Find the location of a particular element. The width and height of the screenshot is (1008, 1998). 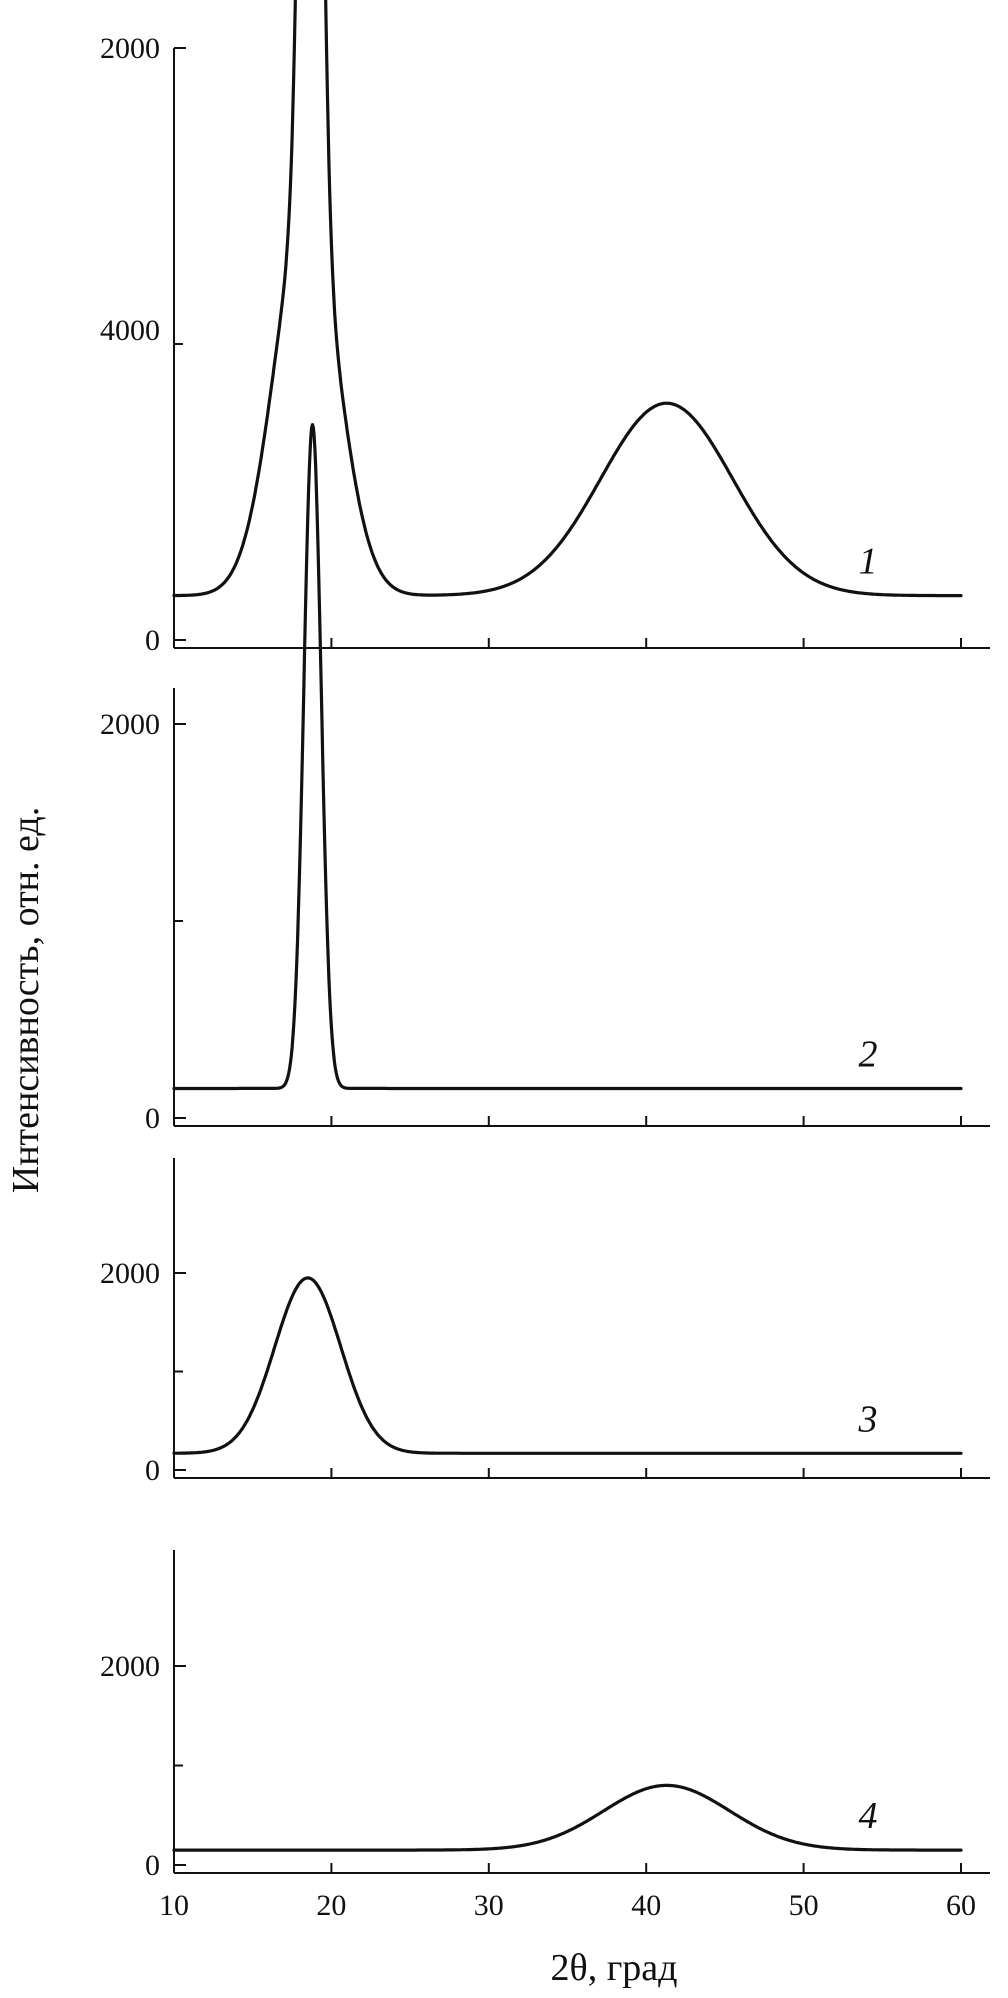

curve-label-2: 2 is located at coordinates (868, 1054).